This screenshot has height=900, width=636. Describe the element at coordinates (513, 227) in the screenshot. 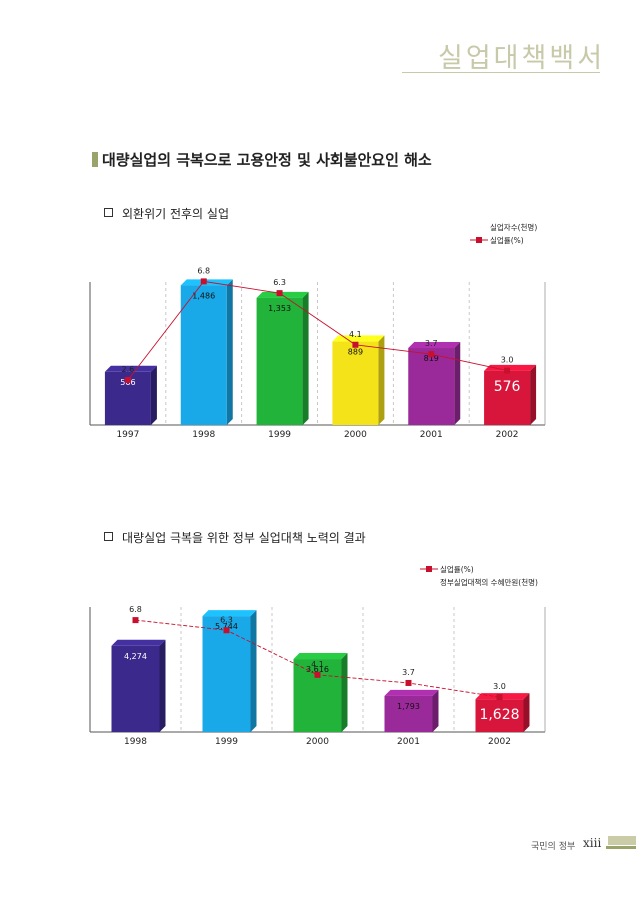

I see `chart1-legend-label: 실업자수(천명)` at that location.